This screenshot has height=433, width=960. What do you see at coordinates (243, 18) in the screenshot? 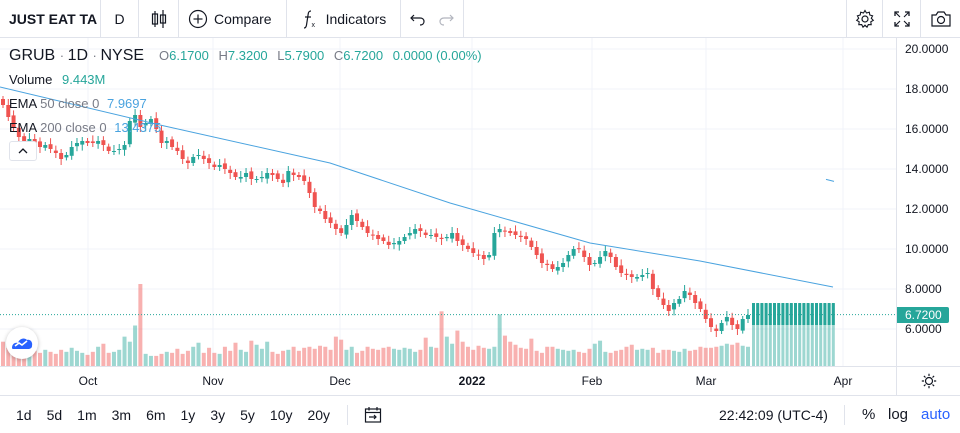
I see `compare-label: Compare` at bounding box center [243, 18].